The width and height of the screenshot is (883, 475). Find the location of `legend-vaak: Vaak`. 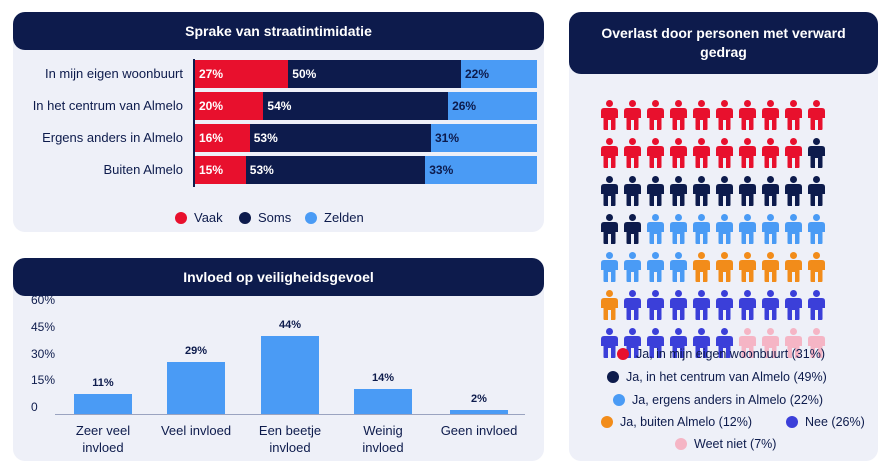

legend-vaak: Vaak is located at coordinates (199, 217).